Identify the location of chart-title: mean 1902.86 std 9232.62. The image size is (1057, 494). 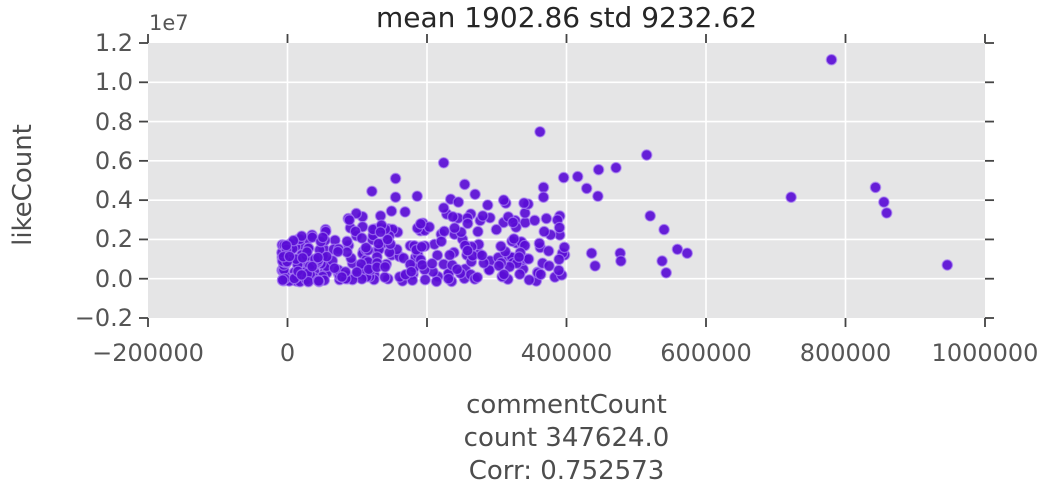
(566, 17).